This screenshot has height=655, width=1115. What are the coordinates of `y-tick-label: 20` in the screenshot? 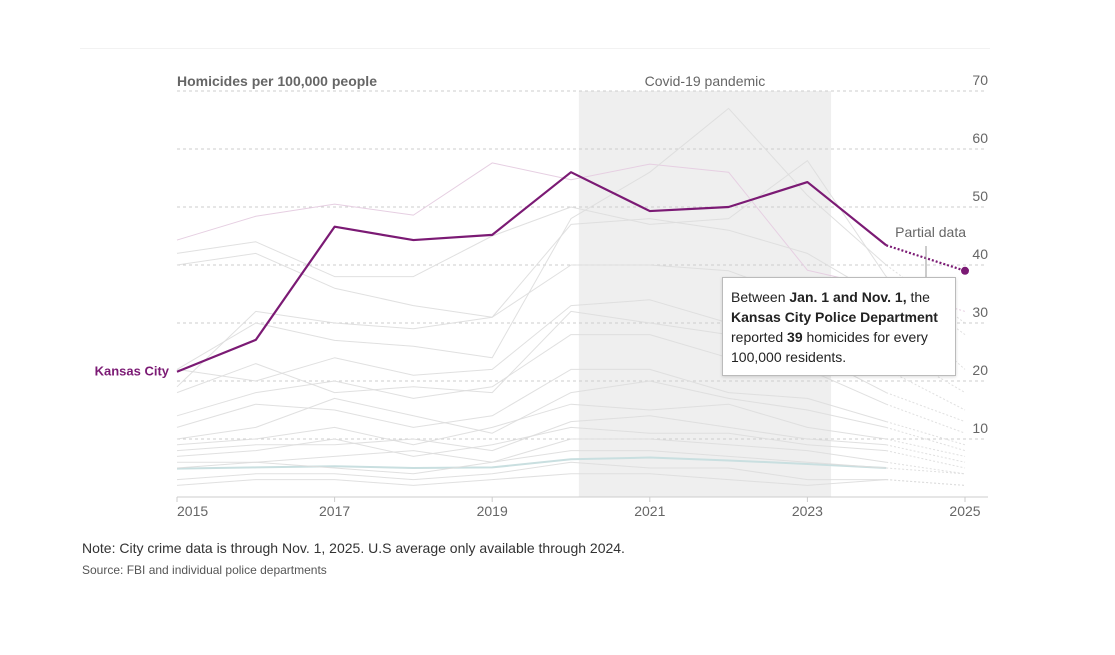 It's located at (980, 370).